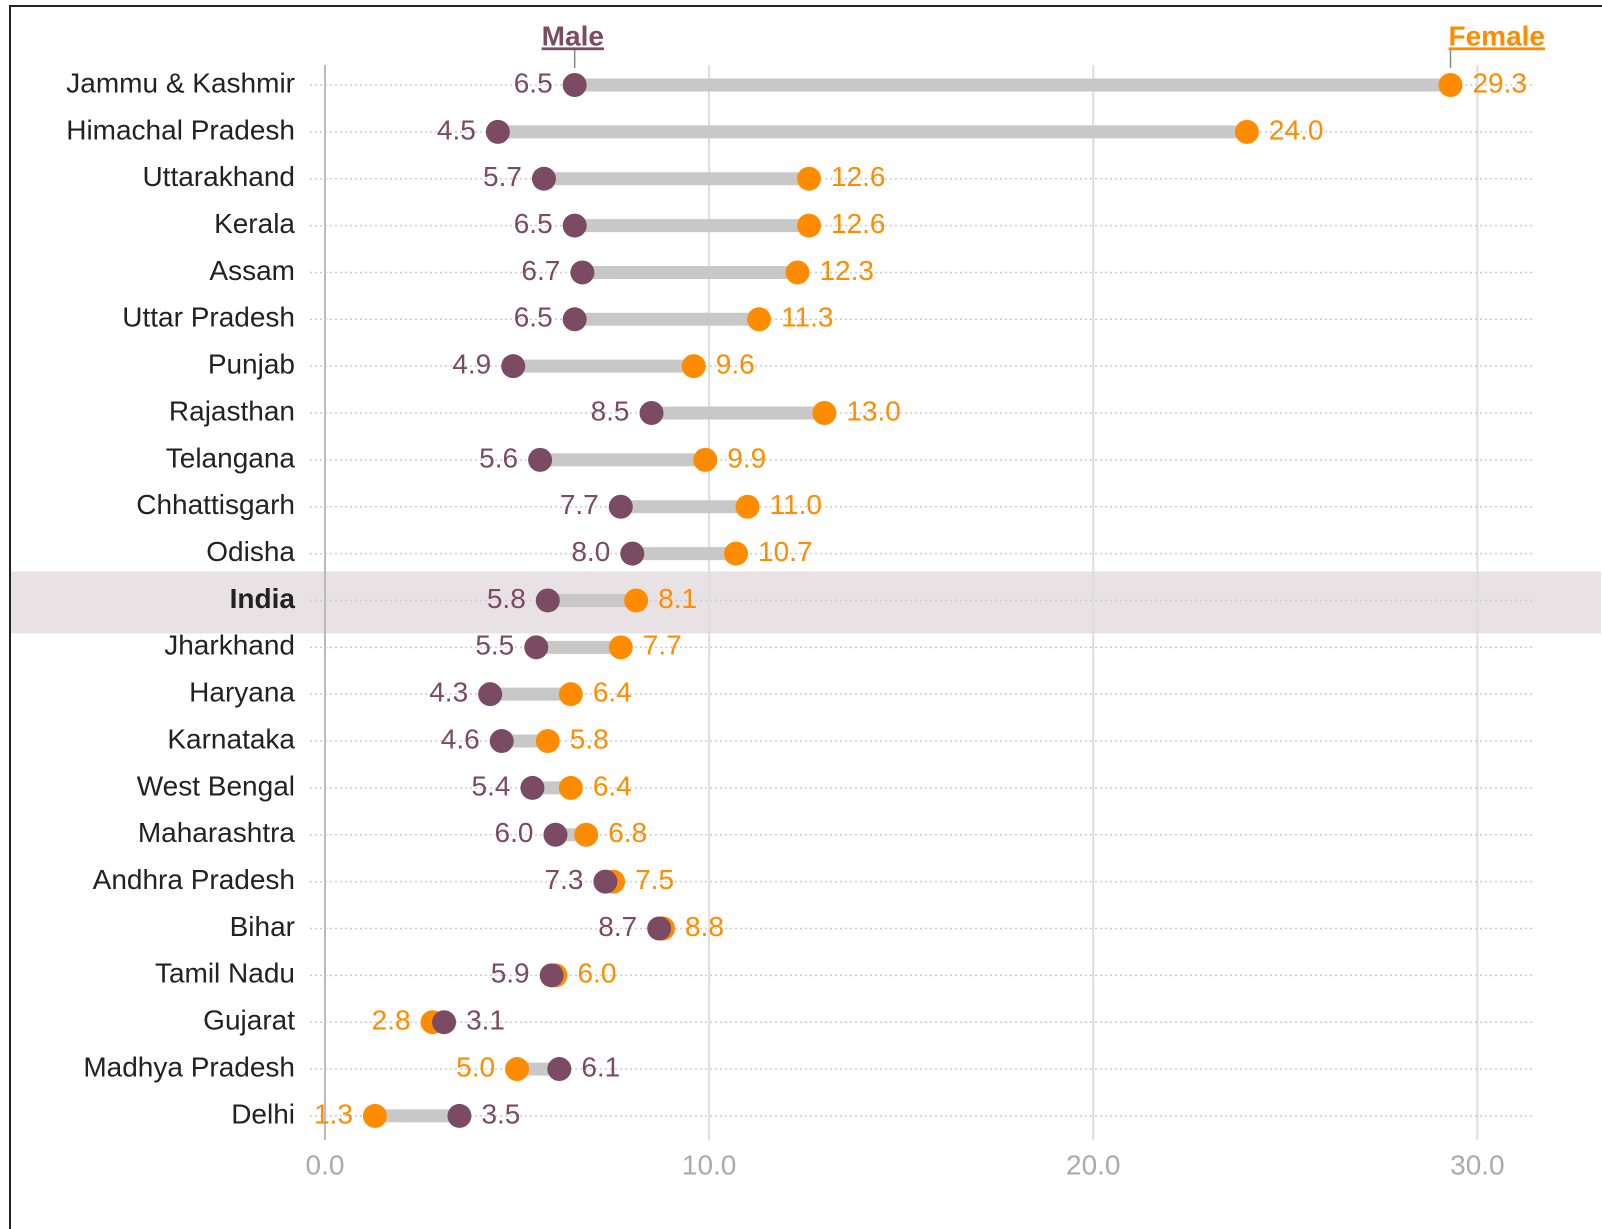  Describe the element at coordinates (1499, 82) in the screenshot. I see `value-label: 29.3` at that location.